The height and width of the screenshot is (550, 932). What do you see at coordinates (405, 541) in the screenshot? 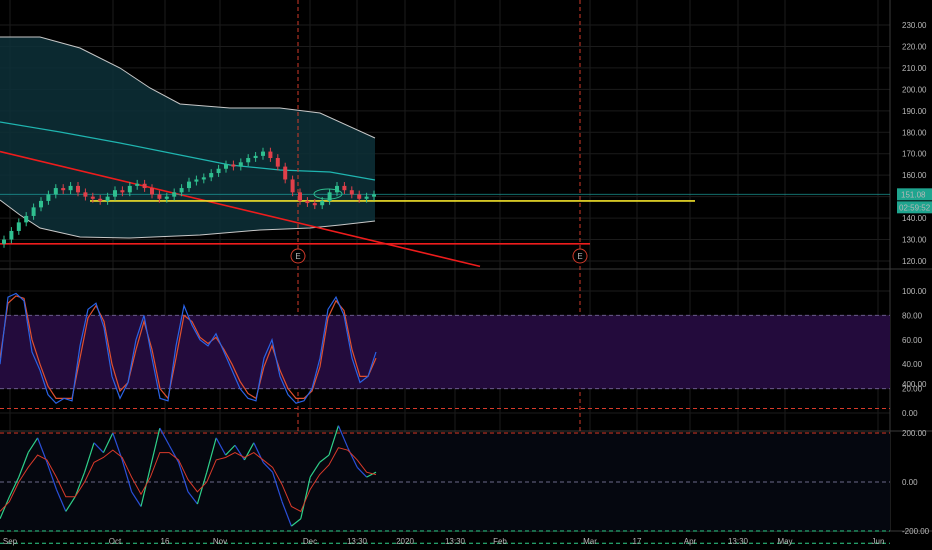
I see `time-axis-label: 2020` at bounding box center [405, 541].